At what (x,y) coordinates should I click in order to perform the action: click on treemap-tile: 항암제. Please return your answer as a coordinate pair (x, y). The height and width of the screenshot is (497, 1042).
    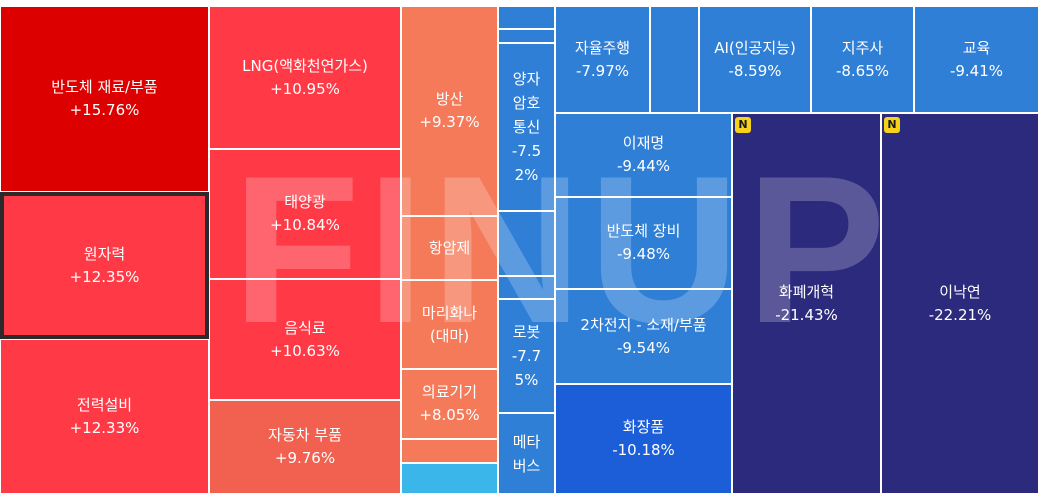
    Looking at the image, I should click on (449, 248).